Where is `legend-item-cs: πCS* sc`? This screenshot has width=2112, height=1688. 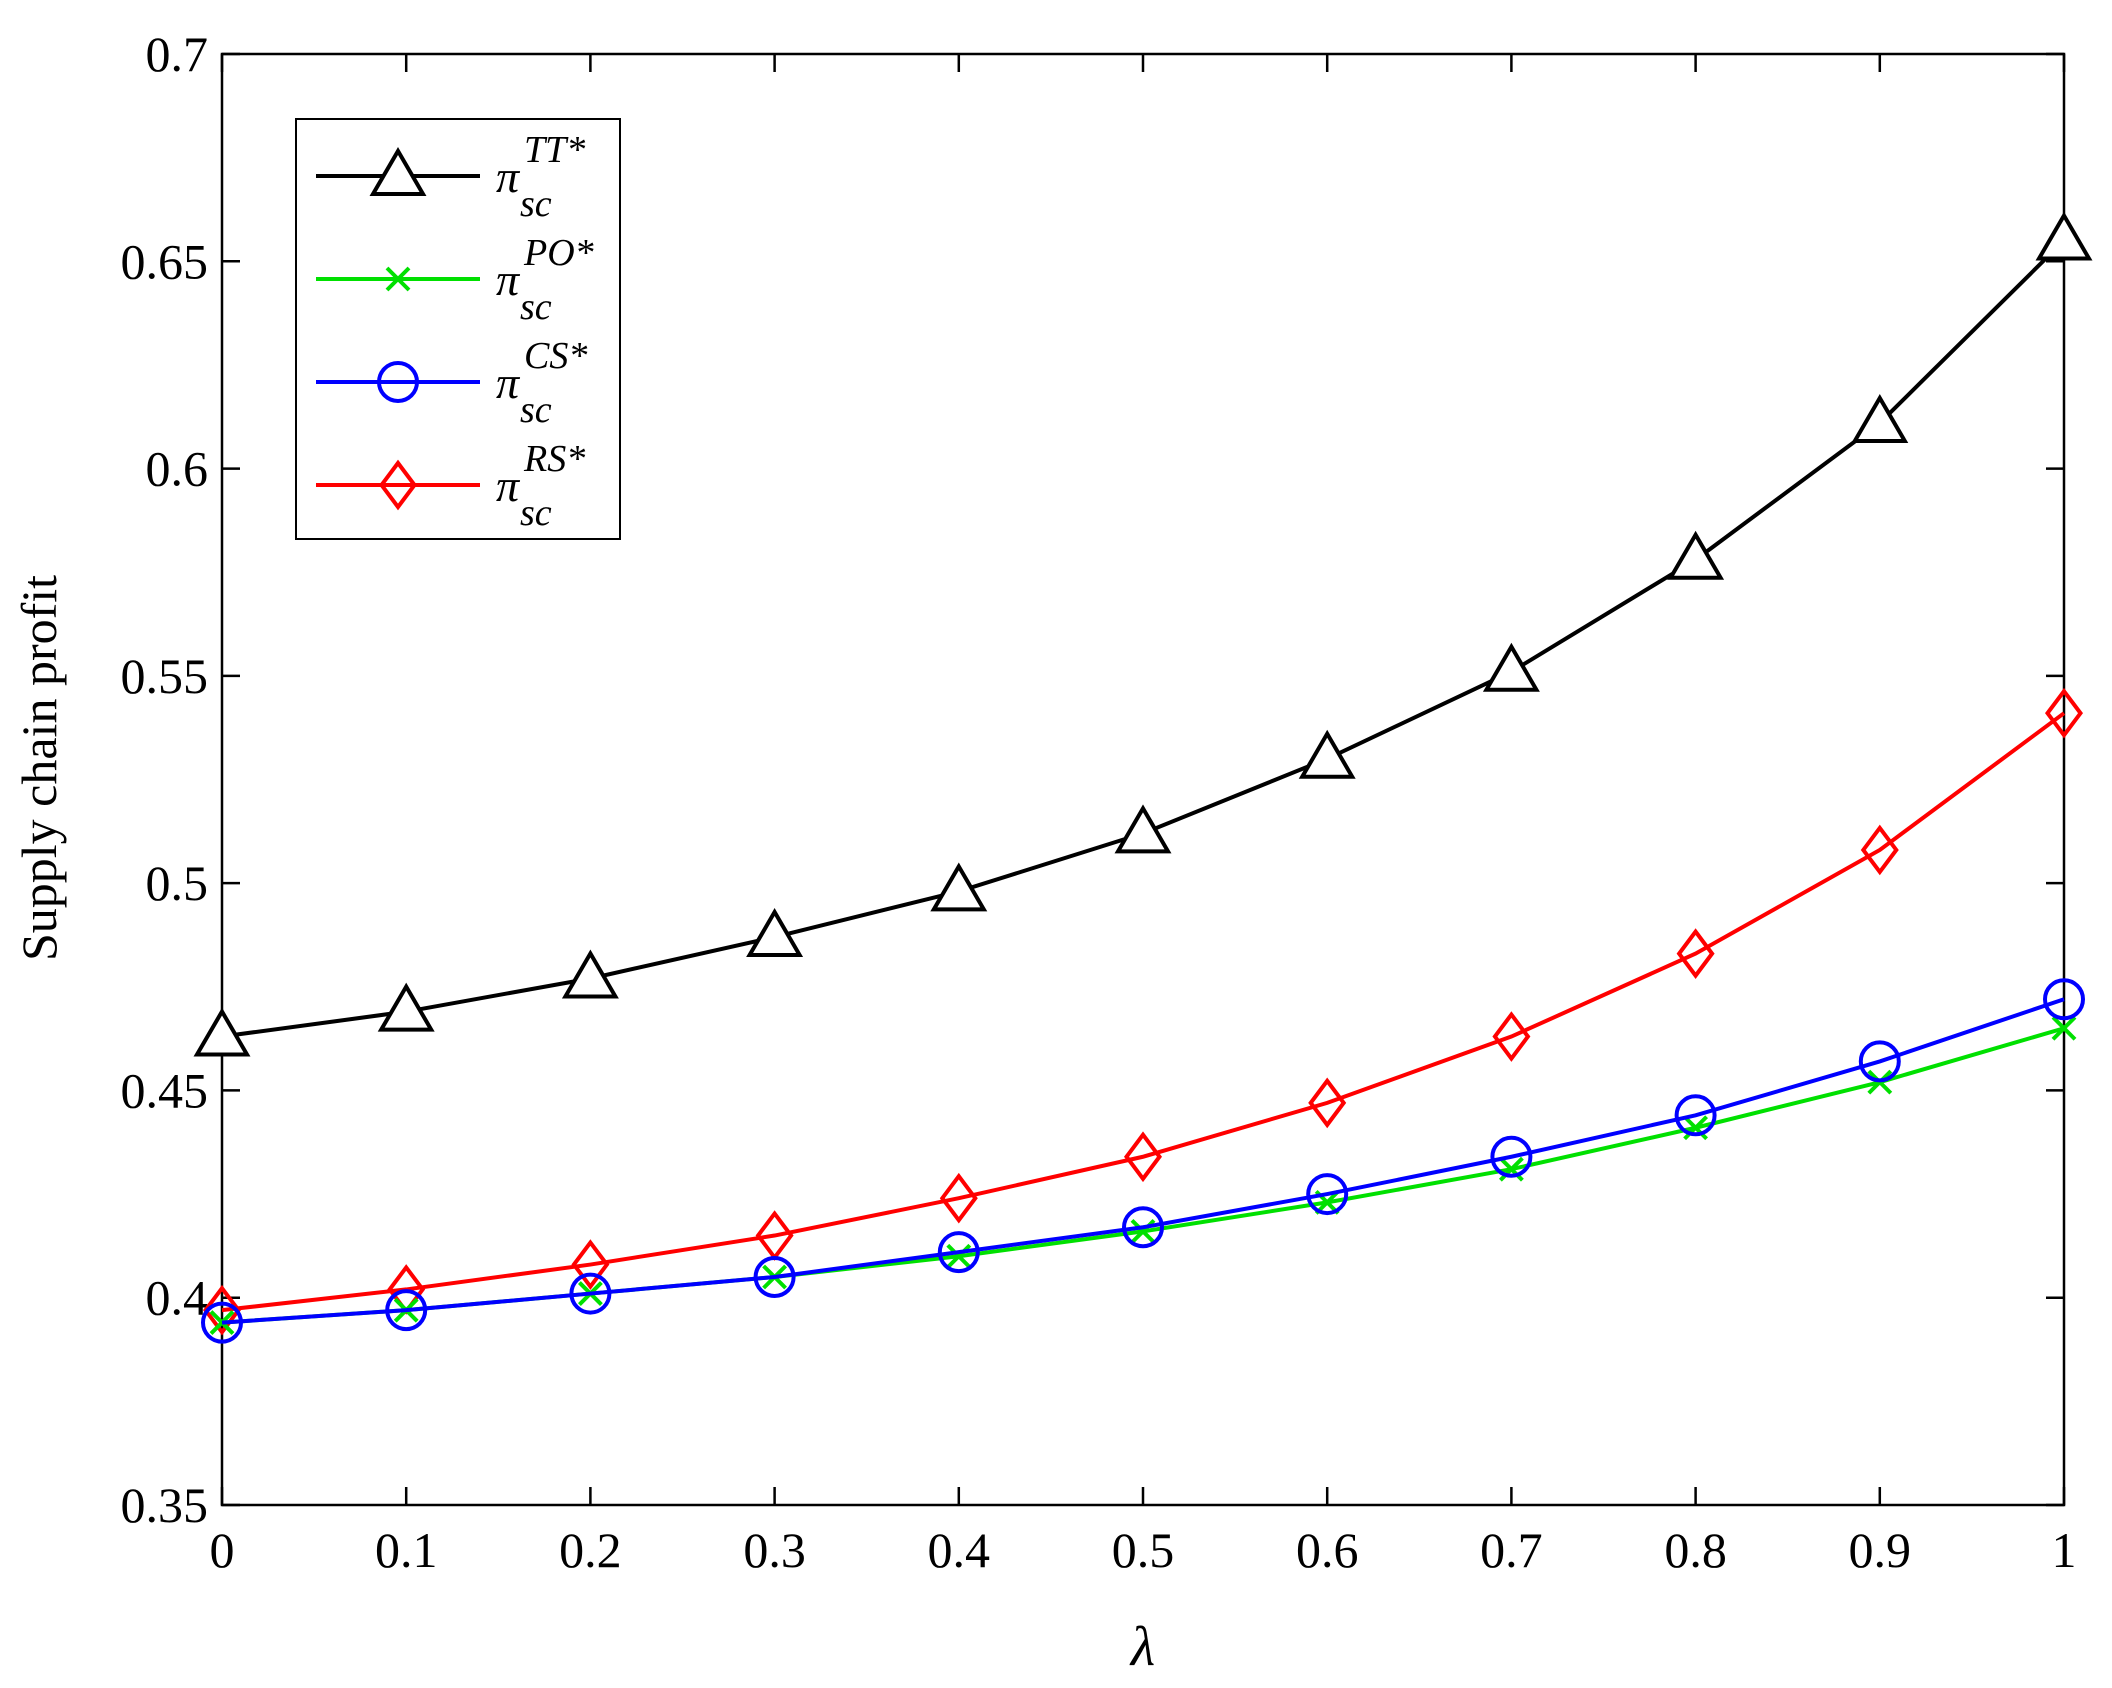 legend-item-cs: πCS* sc is located at coordinates (451, 383).